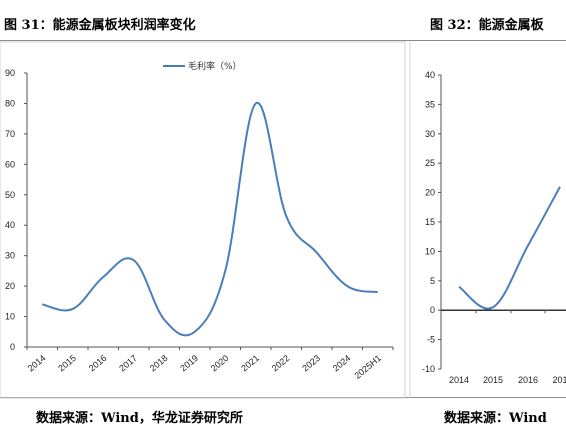 The image size is (566, 428). What do you see at coordinates (495, 418) in the screenshot?
I see `figure-32-source: 数据来源：Wind` at bounding box center [495, 418].